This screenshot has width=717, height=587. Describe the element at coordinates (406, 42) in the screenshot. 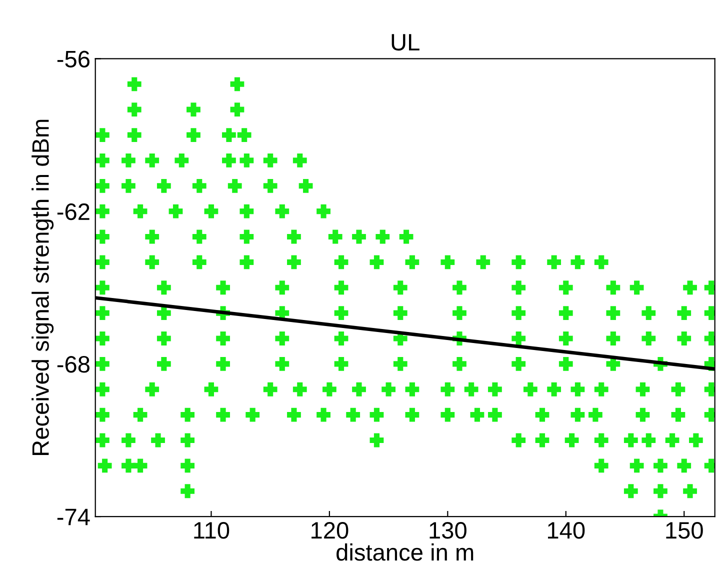

I see `chart-title: UL` at that location.